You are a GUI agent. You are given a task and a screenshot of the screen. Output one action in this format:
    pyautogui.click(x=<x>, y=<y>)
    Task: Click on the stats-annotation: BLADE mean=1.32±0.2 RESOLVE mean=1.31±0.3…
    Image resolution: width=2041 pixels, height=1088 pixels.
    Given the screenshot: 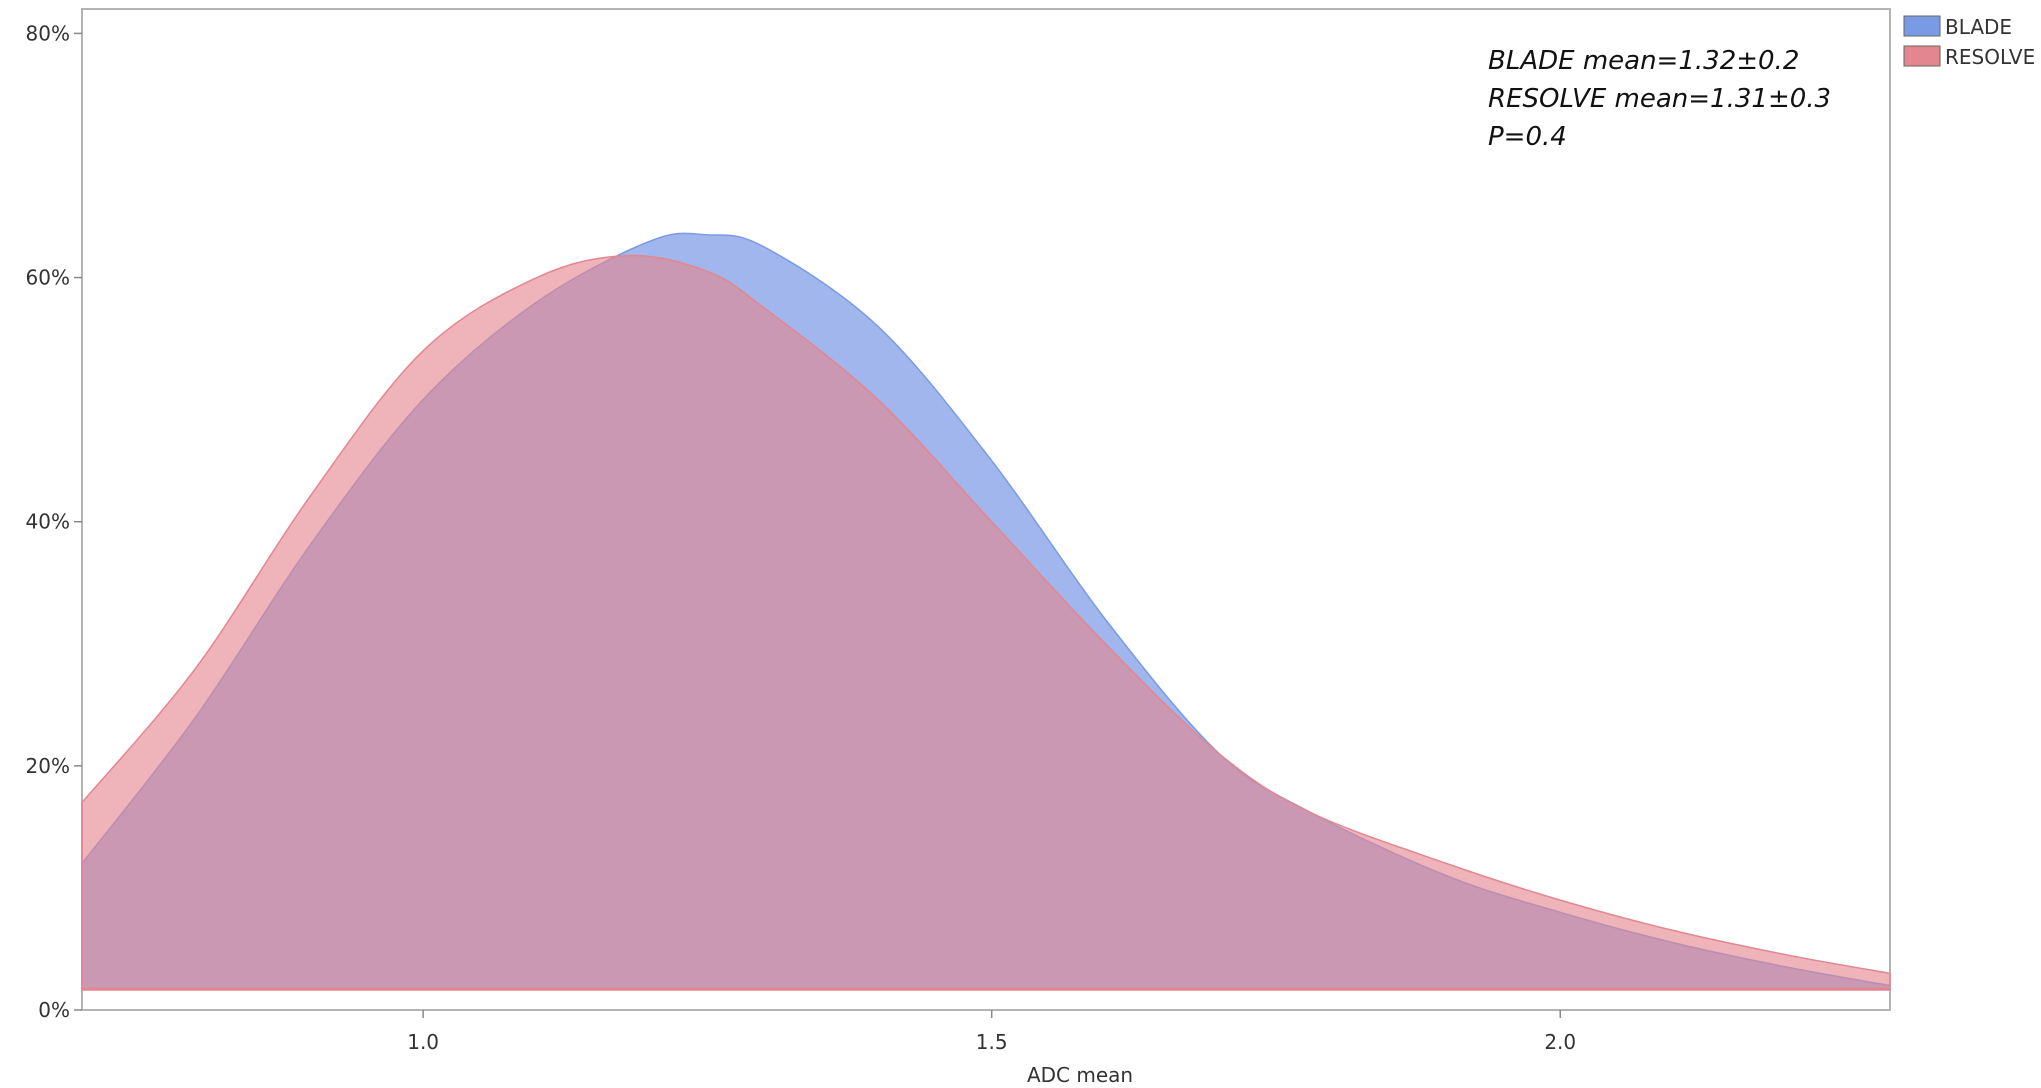 What is the action you would take?
    pyautogui.click(x=1659, y=99)
    